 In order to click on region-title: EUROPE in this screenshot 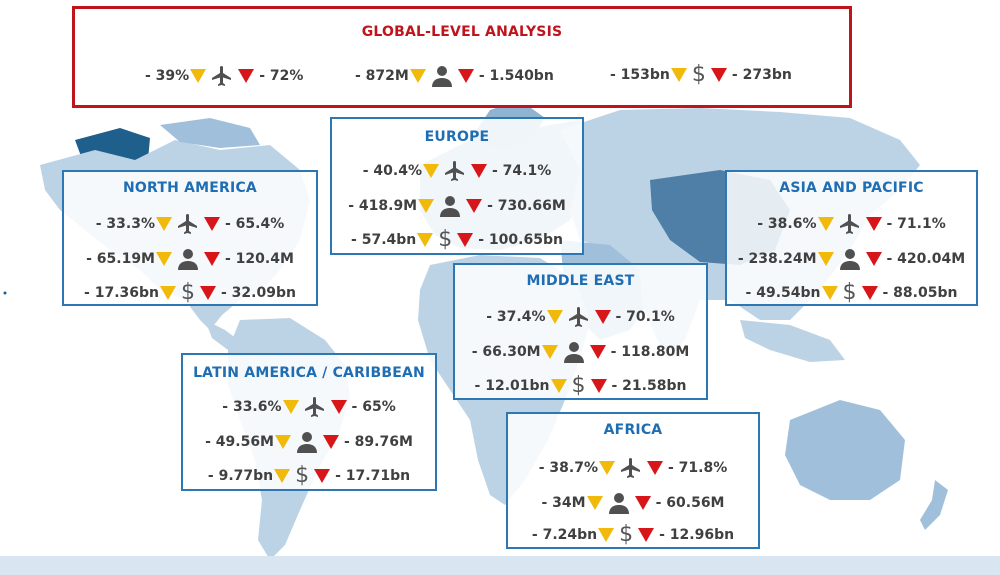, I will do `click(457, 137)`.